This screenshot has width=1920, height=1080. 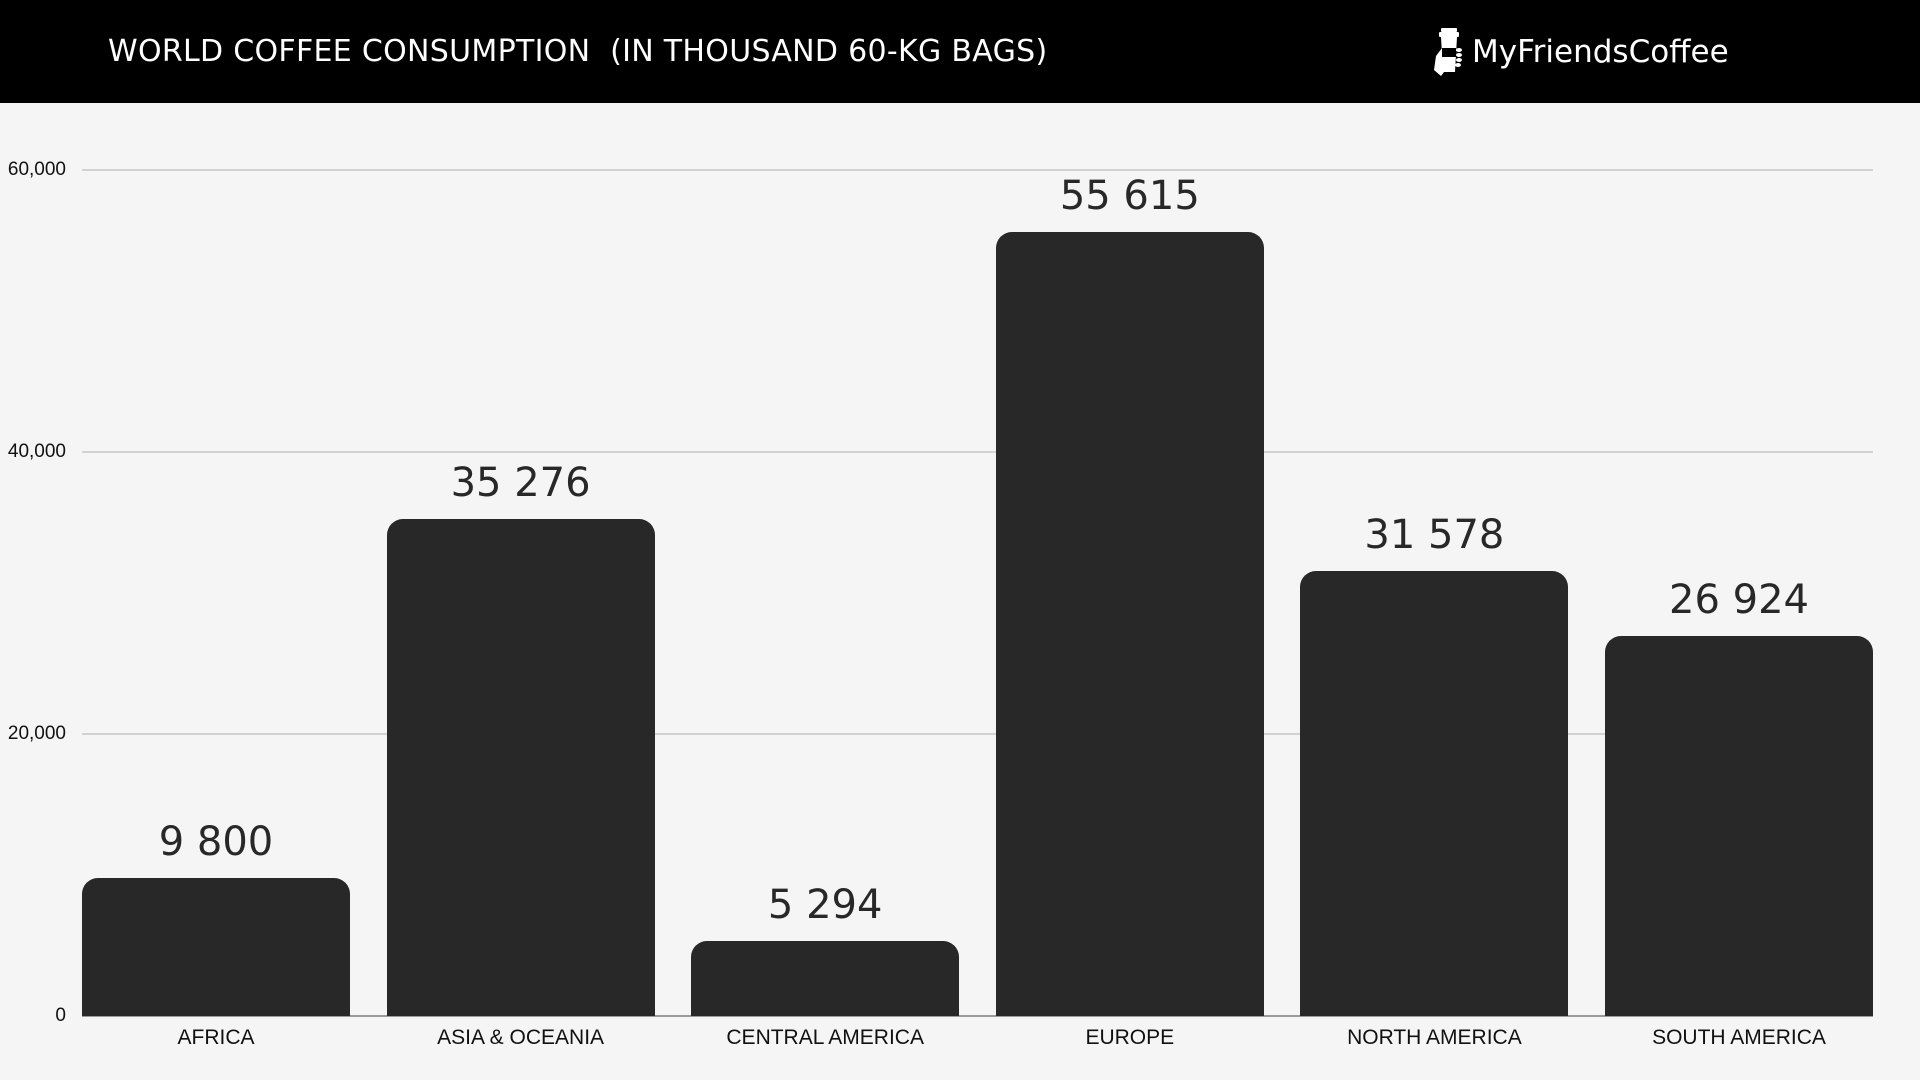 I want to click on bar-south-america, so click(x=1739, y=826).